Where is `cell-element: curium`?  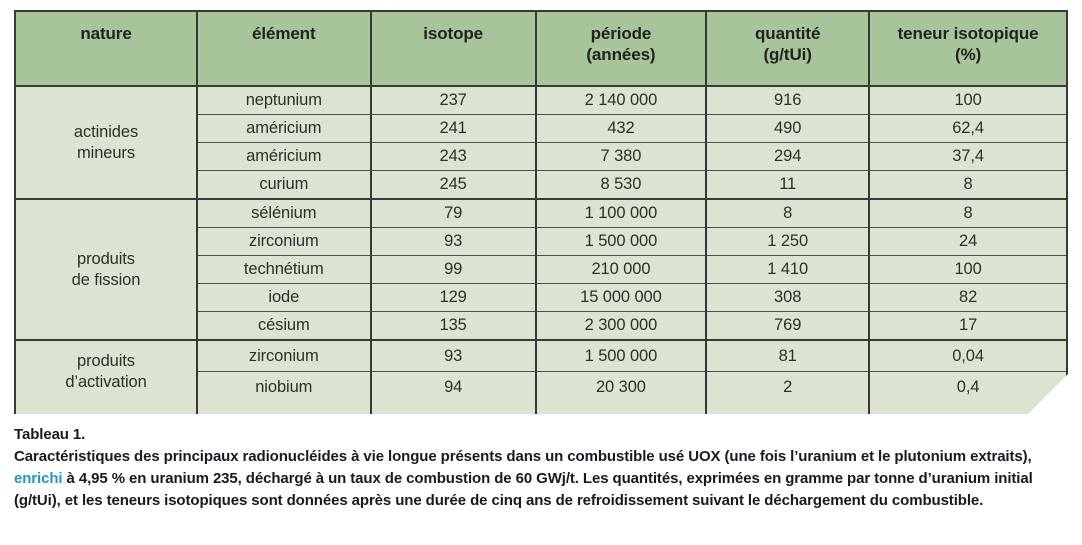
cell-element: curium is located at coordinates (284, 185).